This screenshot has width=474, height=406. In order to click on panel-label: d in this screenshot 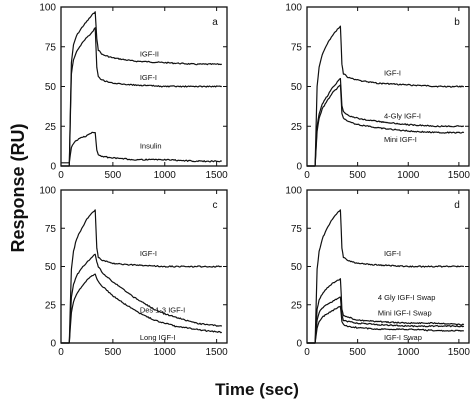, I will do `click(457, 205)`.